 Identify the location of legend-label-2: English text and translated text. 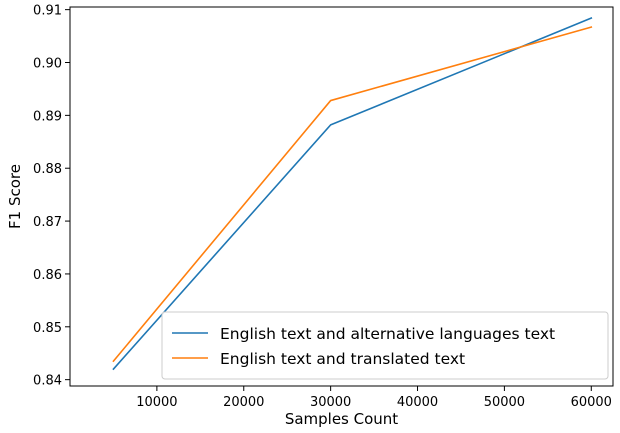
(342, 359).